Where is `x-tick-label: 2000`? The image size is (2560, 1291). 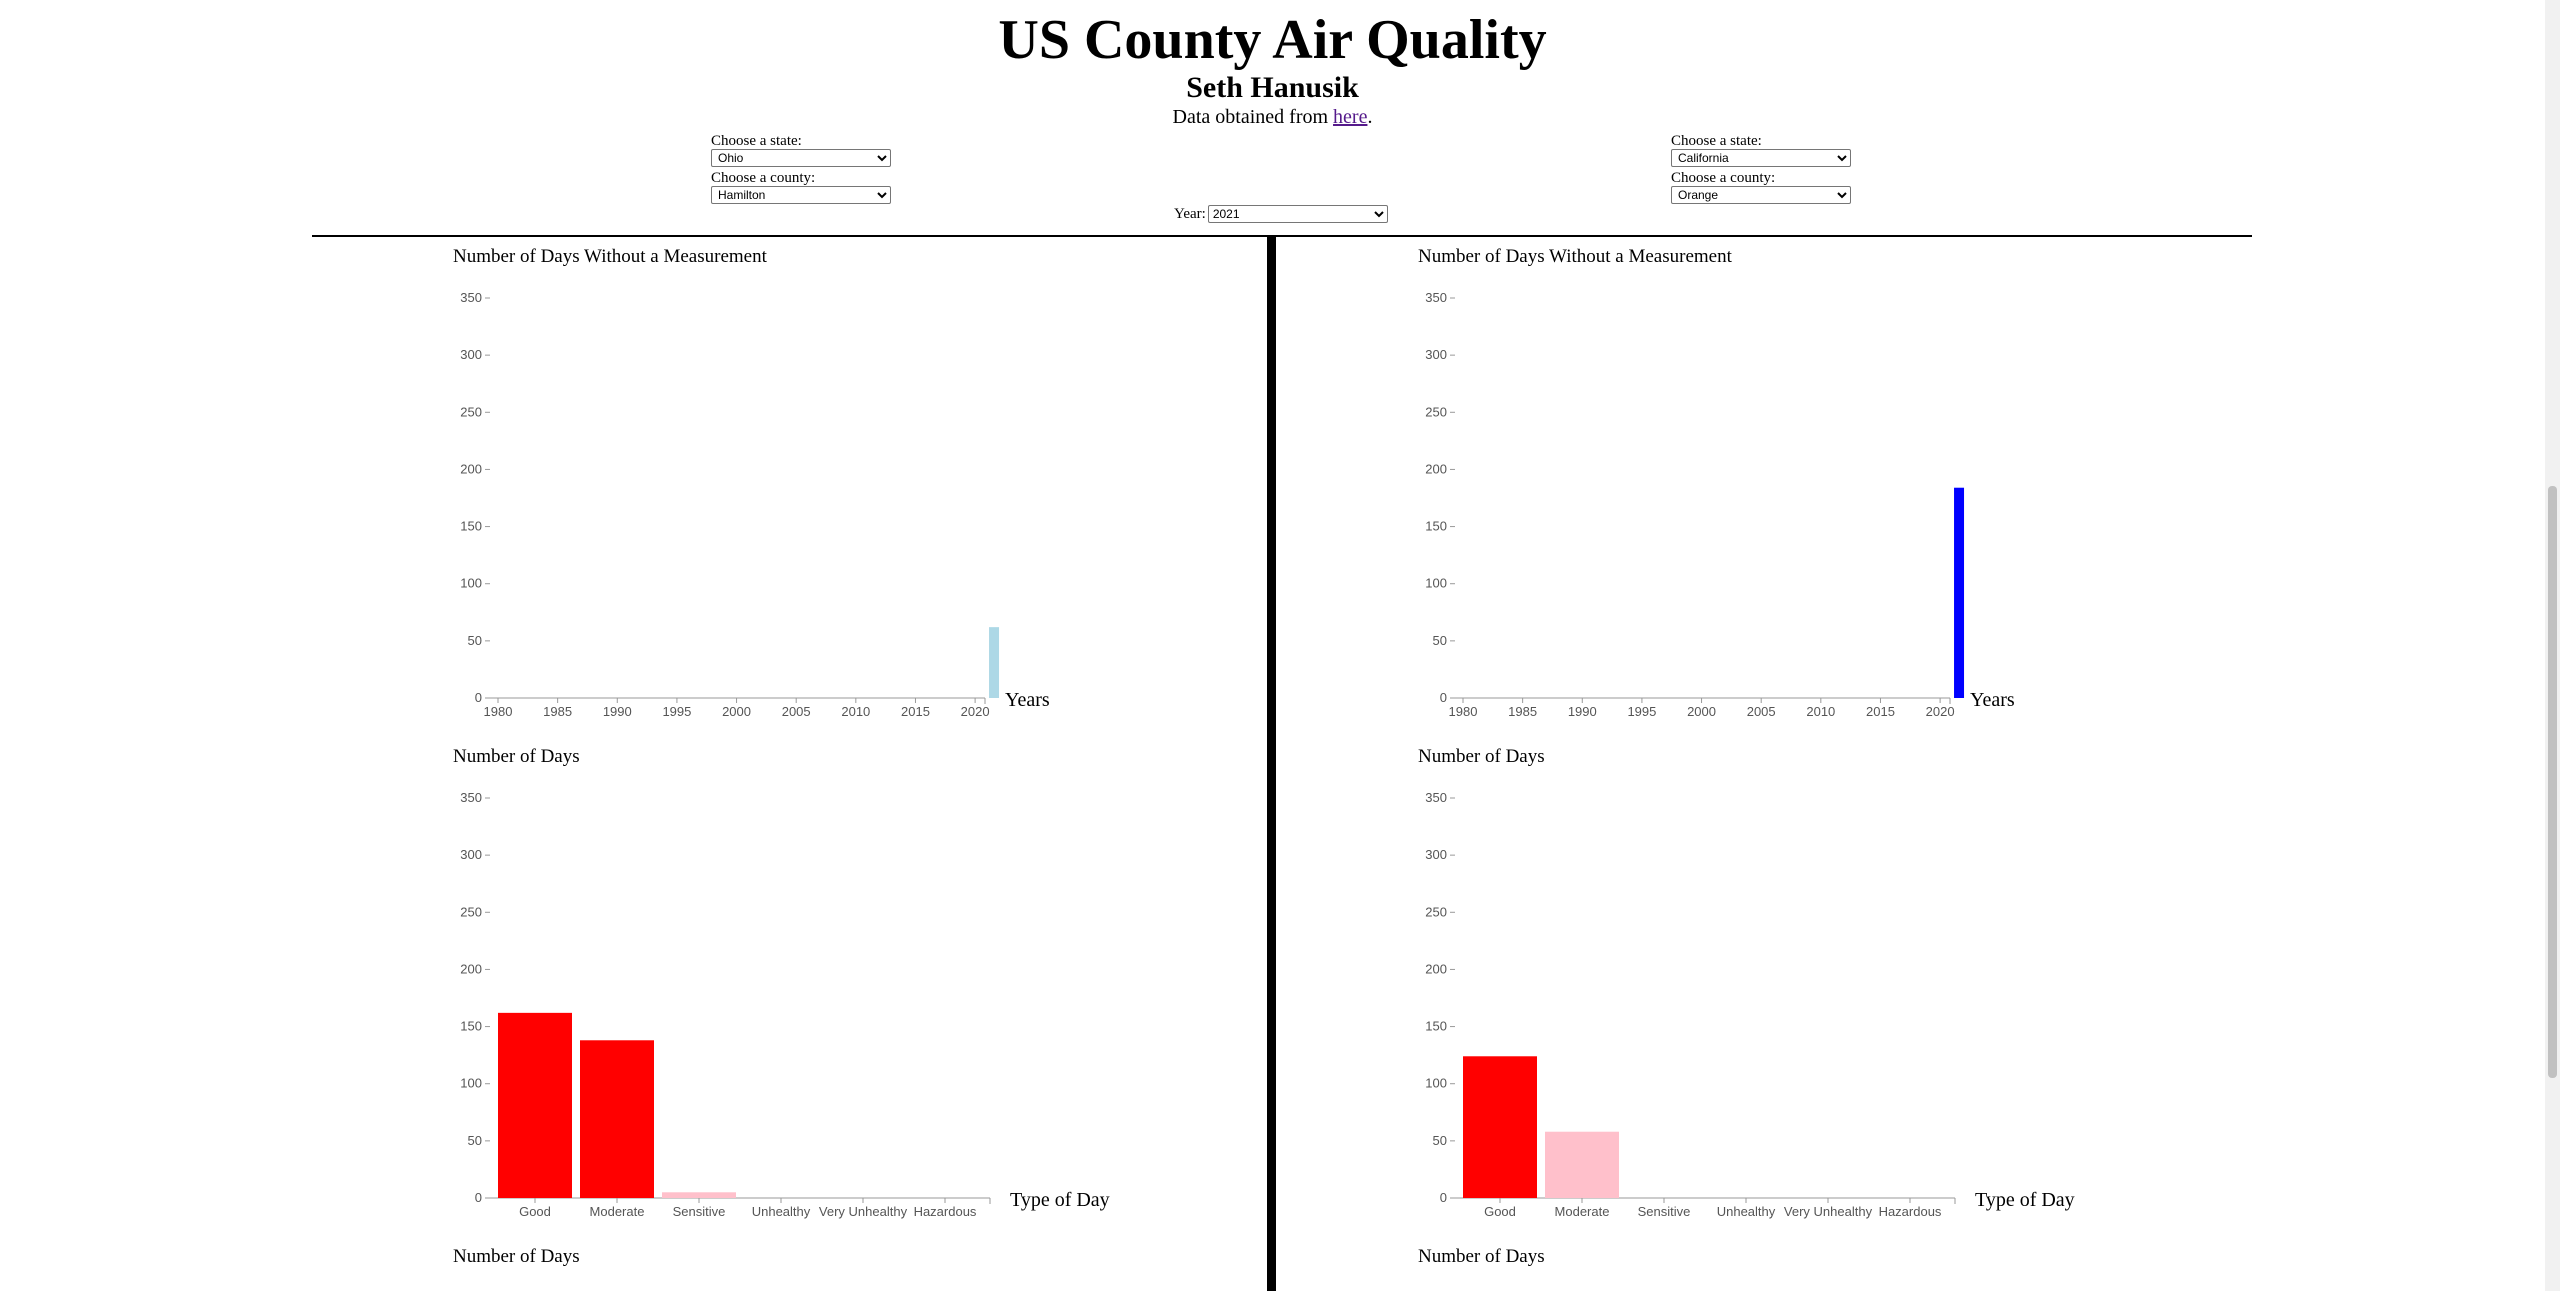
x-tick-label: 2000 is located at coordinates (736, 711).